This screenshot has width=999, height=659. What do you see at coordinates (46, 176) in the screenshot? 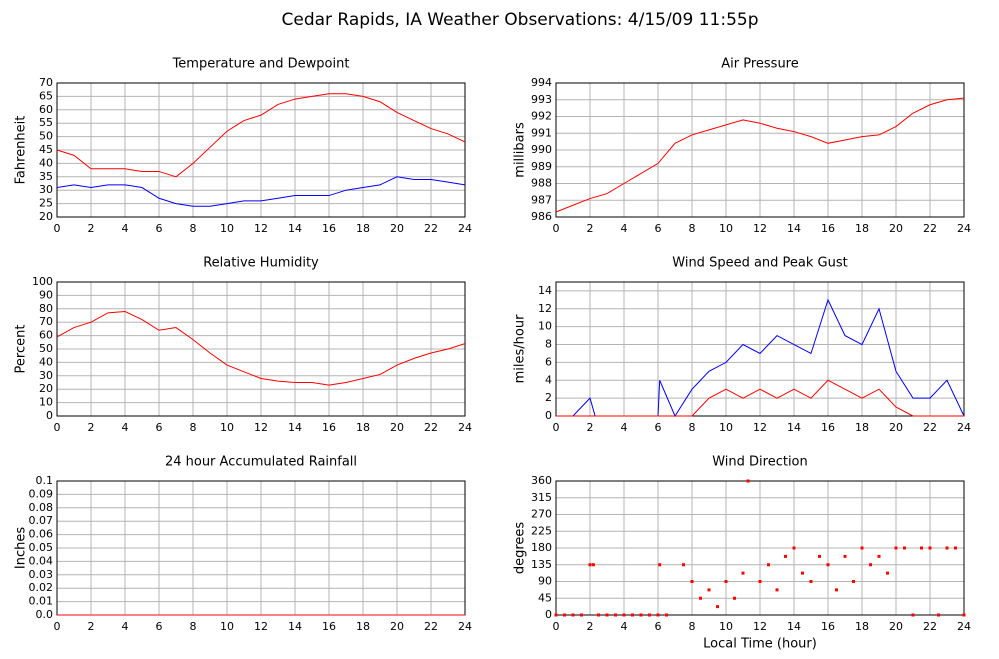
I see `y-tick-label: 35` at bounding box center [46, 176].